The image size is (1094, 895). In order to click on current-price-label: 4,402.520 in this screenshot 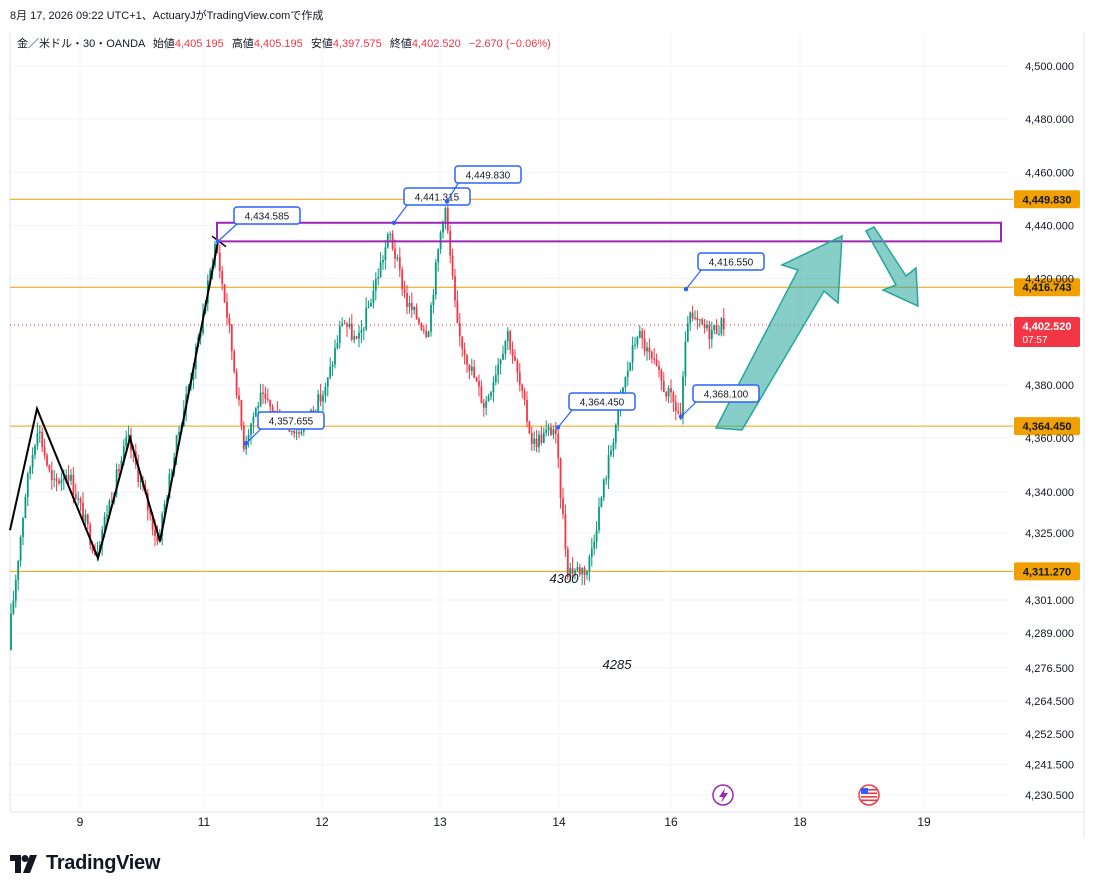, I will do `click(1047, 327)`.